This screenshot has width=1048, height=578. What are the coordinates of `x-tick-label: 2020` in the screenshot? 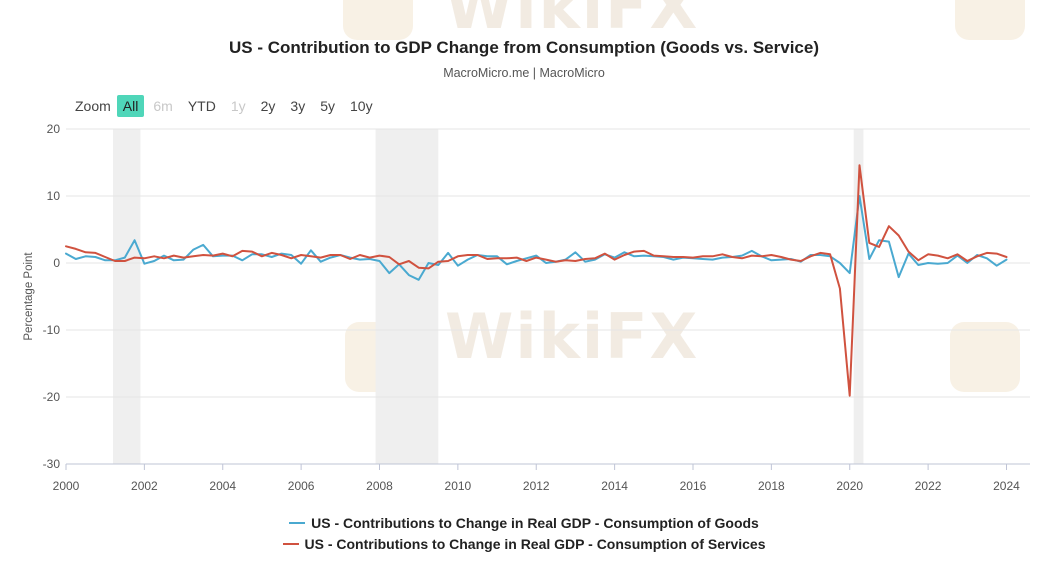 It's located at (849, 486).